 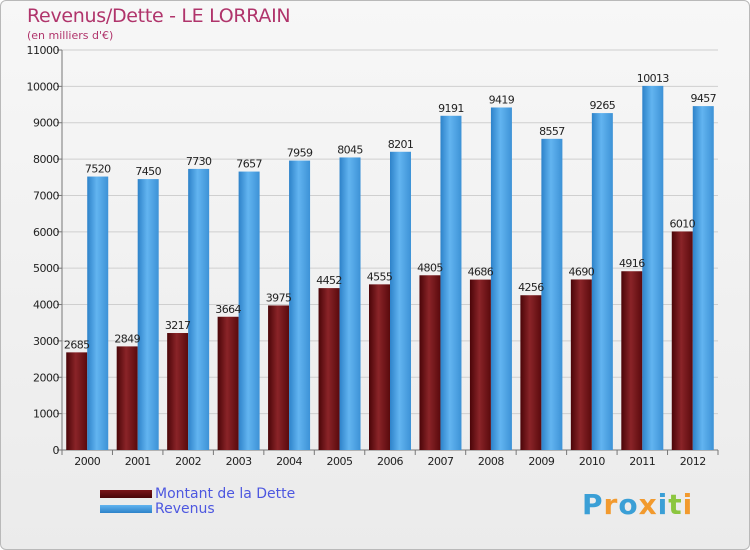 I want to click on x-tick-label-2007: 2007, so click(x=440, y=461).